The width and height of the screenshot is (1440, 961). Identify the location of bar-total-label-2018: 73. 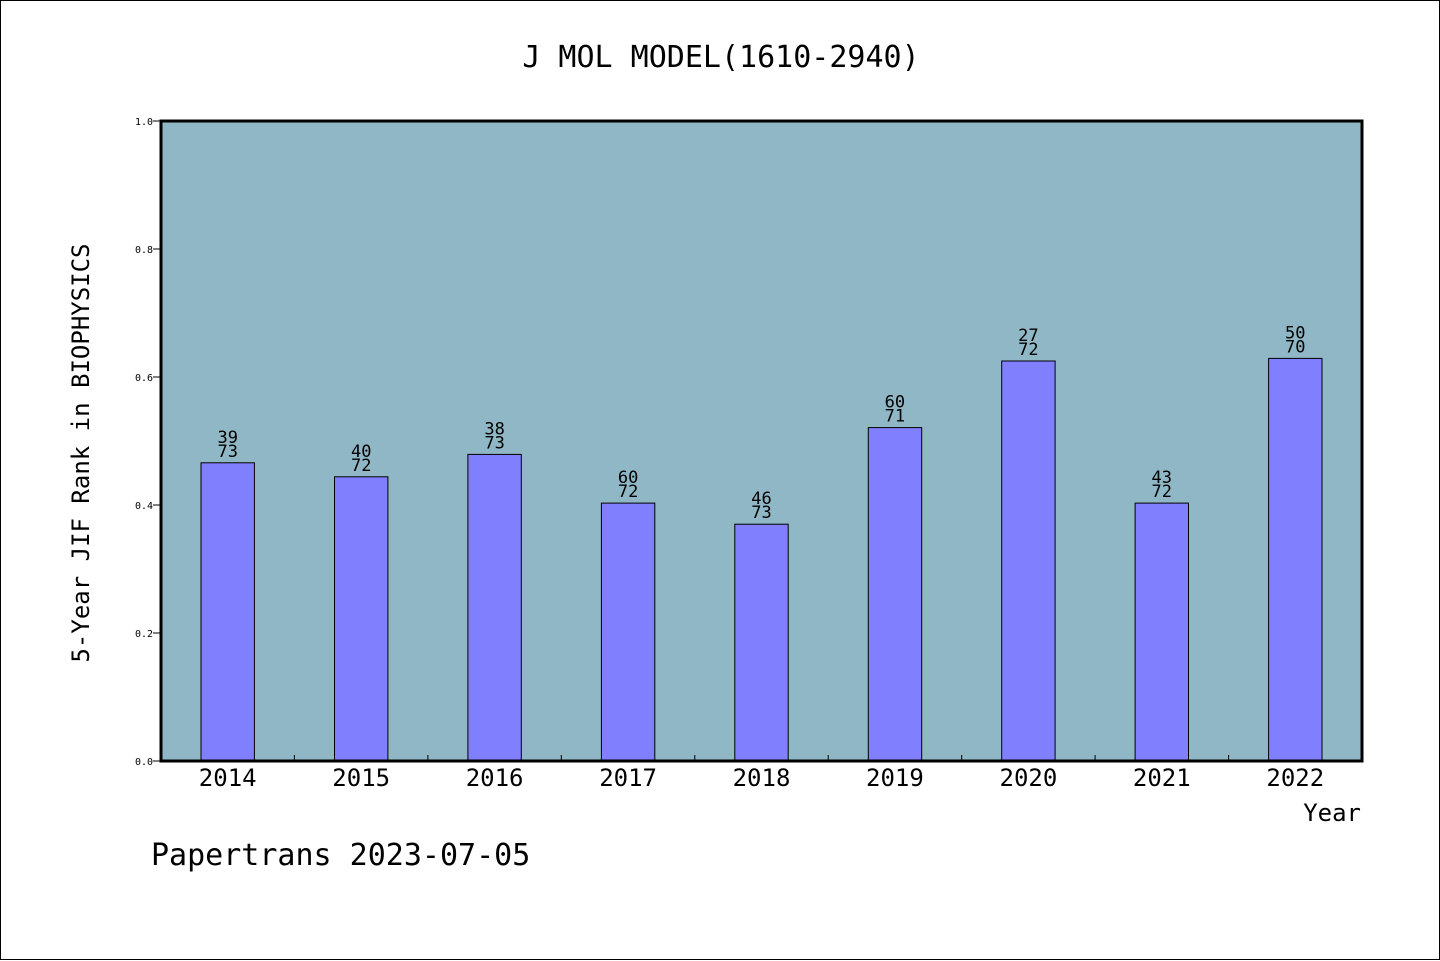
(761, 513).